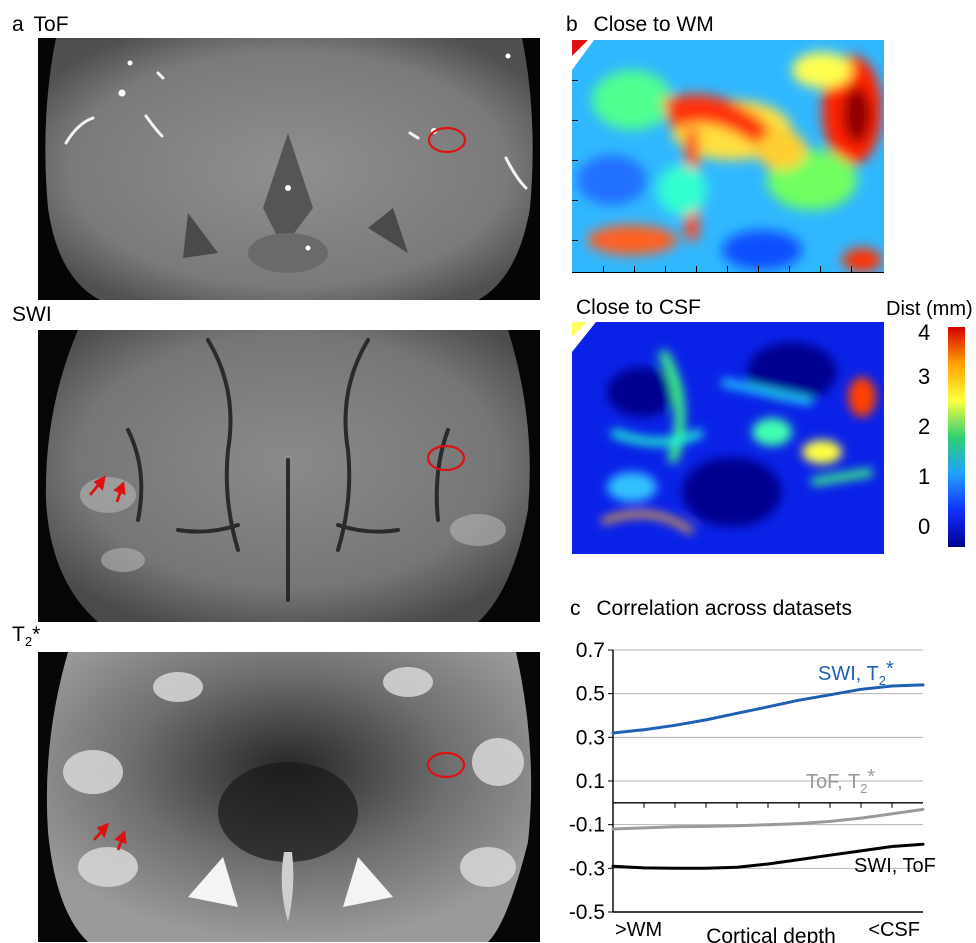 Image resolution: width=976 pixels, height=943 pixels. I want to click on colorbar-tick-4: 4, so click(924, 332).